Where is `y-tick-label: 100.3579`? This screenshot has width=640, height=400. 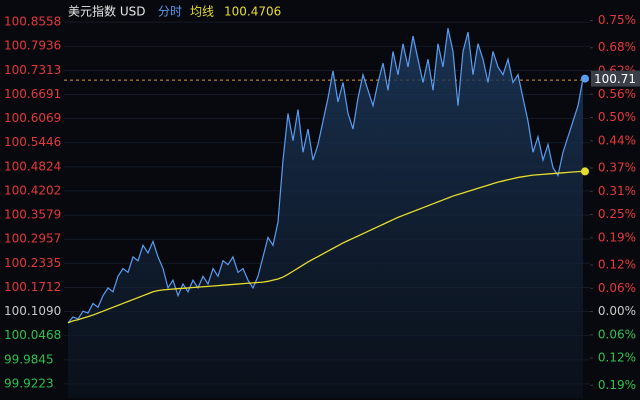 y-tick-label: 100.3579 is located at coordinates (32, 215).